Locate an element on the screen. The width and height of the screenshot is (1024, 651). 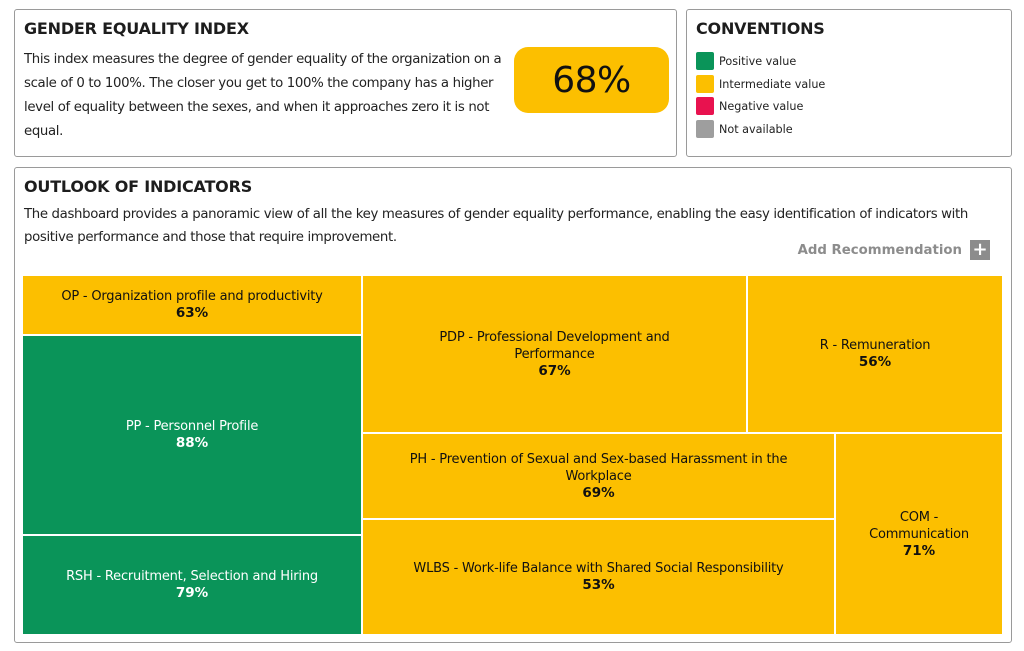
add-recommendation-button: Add Recommendation + is located at coordinates (894, 250).